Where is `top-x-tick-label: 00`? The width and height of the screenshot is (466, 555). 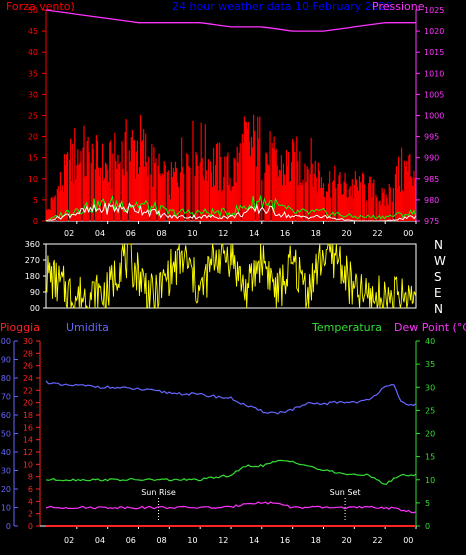 top-x-tick-label: 00 is located at coordinates (408, 233).